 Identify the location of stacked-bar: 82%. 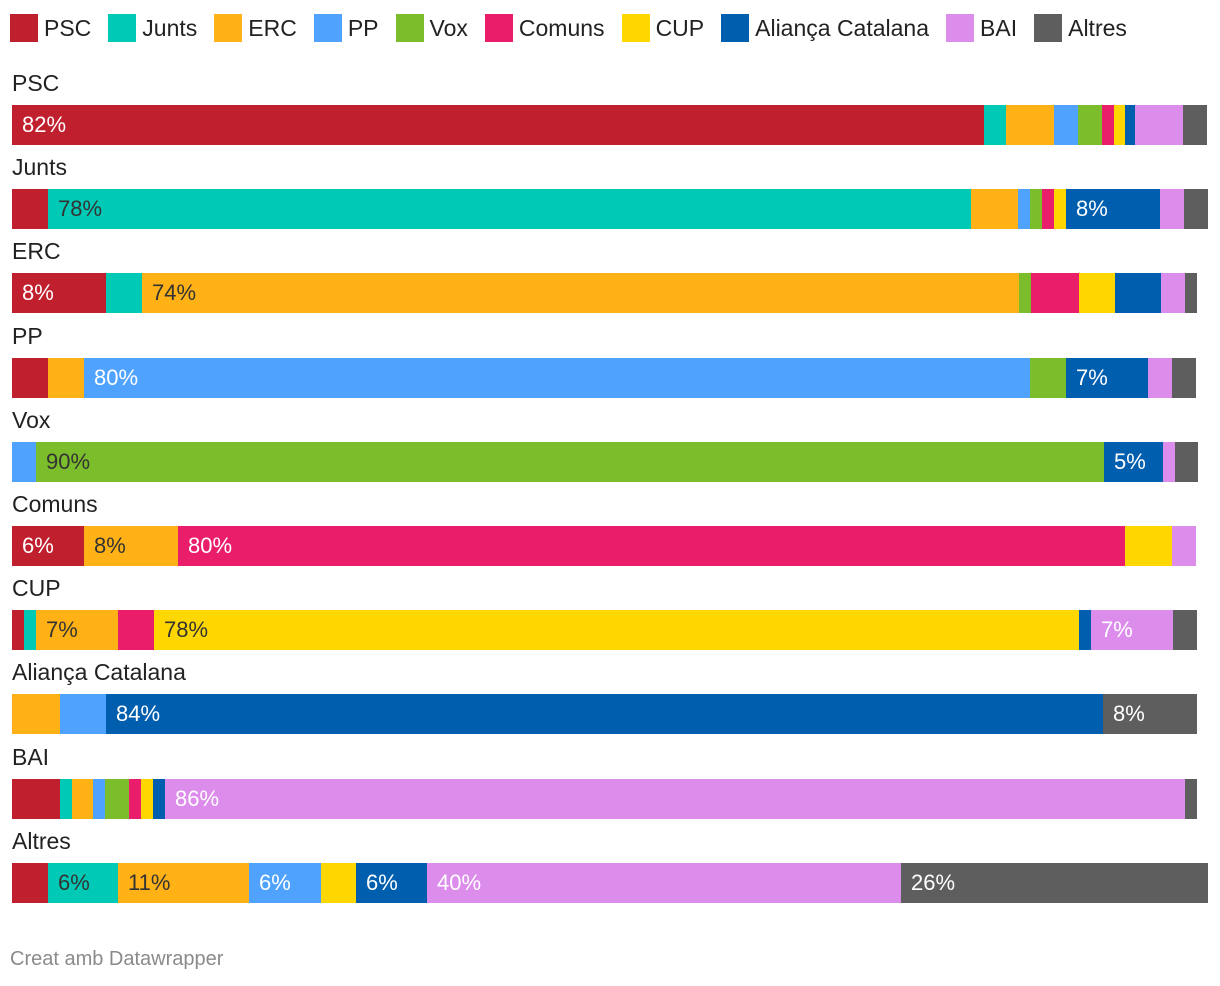
(610, 125).